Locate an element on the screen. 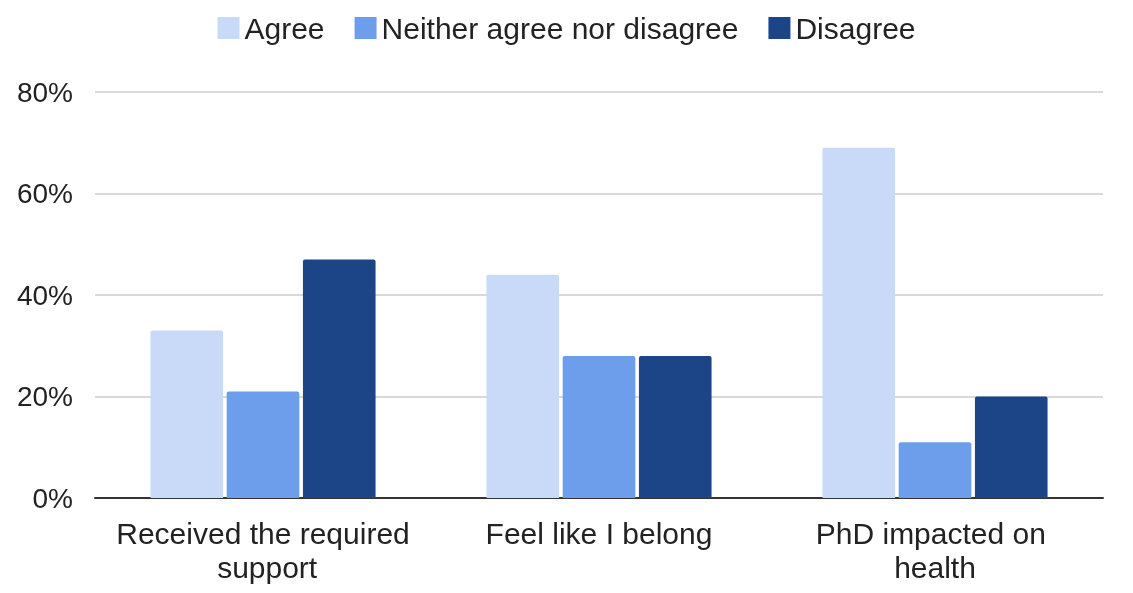 Image resolution: width=1133 pixels, height=593 pixels. y-tick-label: 80% is located at coordinates (44, 92).